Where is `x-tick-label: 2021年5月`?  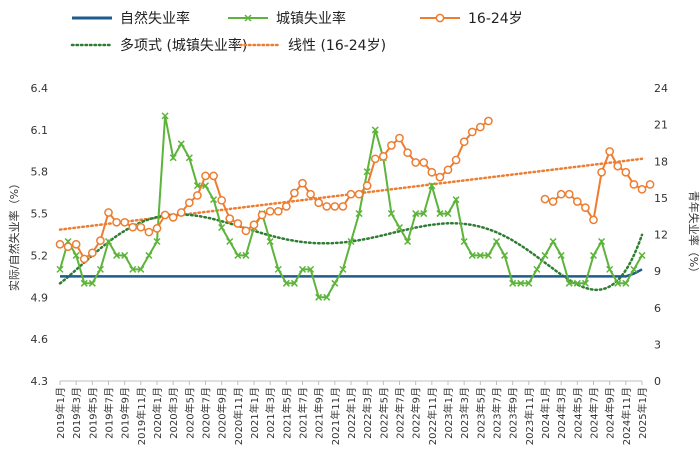 x-tick-label: 2021年5月 is located at coordinates (286, 413).